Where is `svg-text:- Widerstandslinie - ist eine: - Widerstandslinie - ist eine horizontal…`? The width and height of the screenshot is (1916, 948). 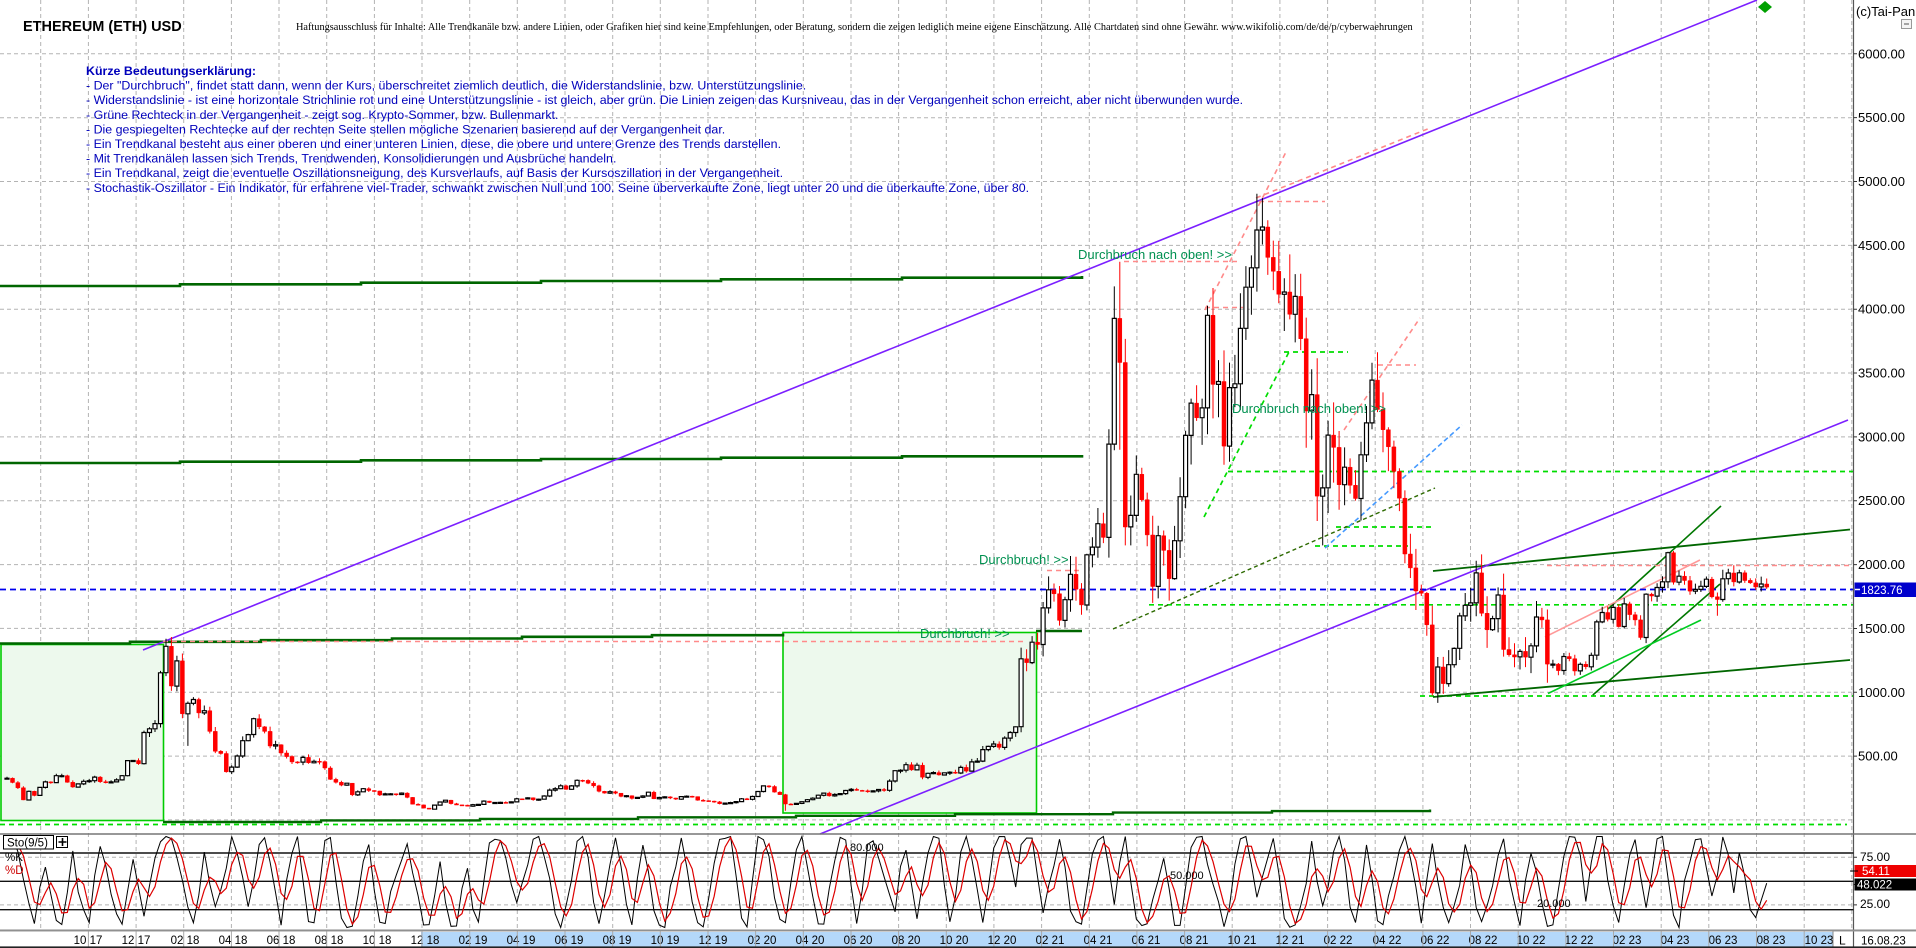
svg-text:- Widerstandslinie - ist eine: - Widerstandslinie - ist eine horizontal… is located at coordinates (664, 100).